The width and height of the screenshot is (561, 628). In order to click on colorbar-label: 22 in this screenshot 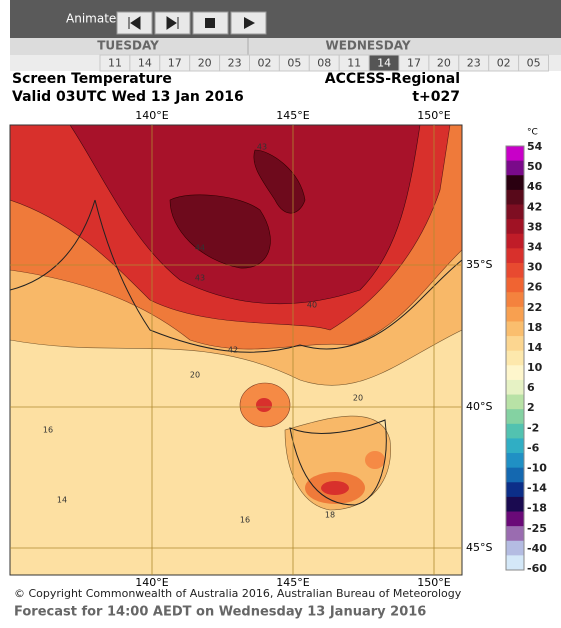, I will do `click(534, 307)`.